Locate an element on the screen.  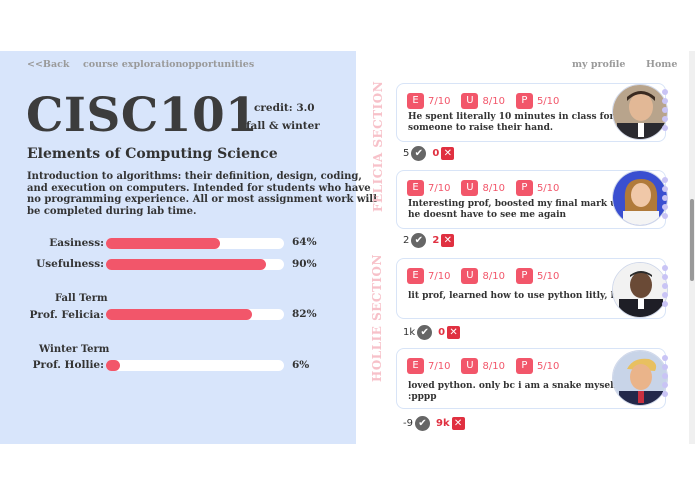
opportunities-link: opportunities is located at coordinates (218, 64).